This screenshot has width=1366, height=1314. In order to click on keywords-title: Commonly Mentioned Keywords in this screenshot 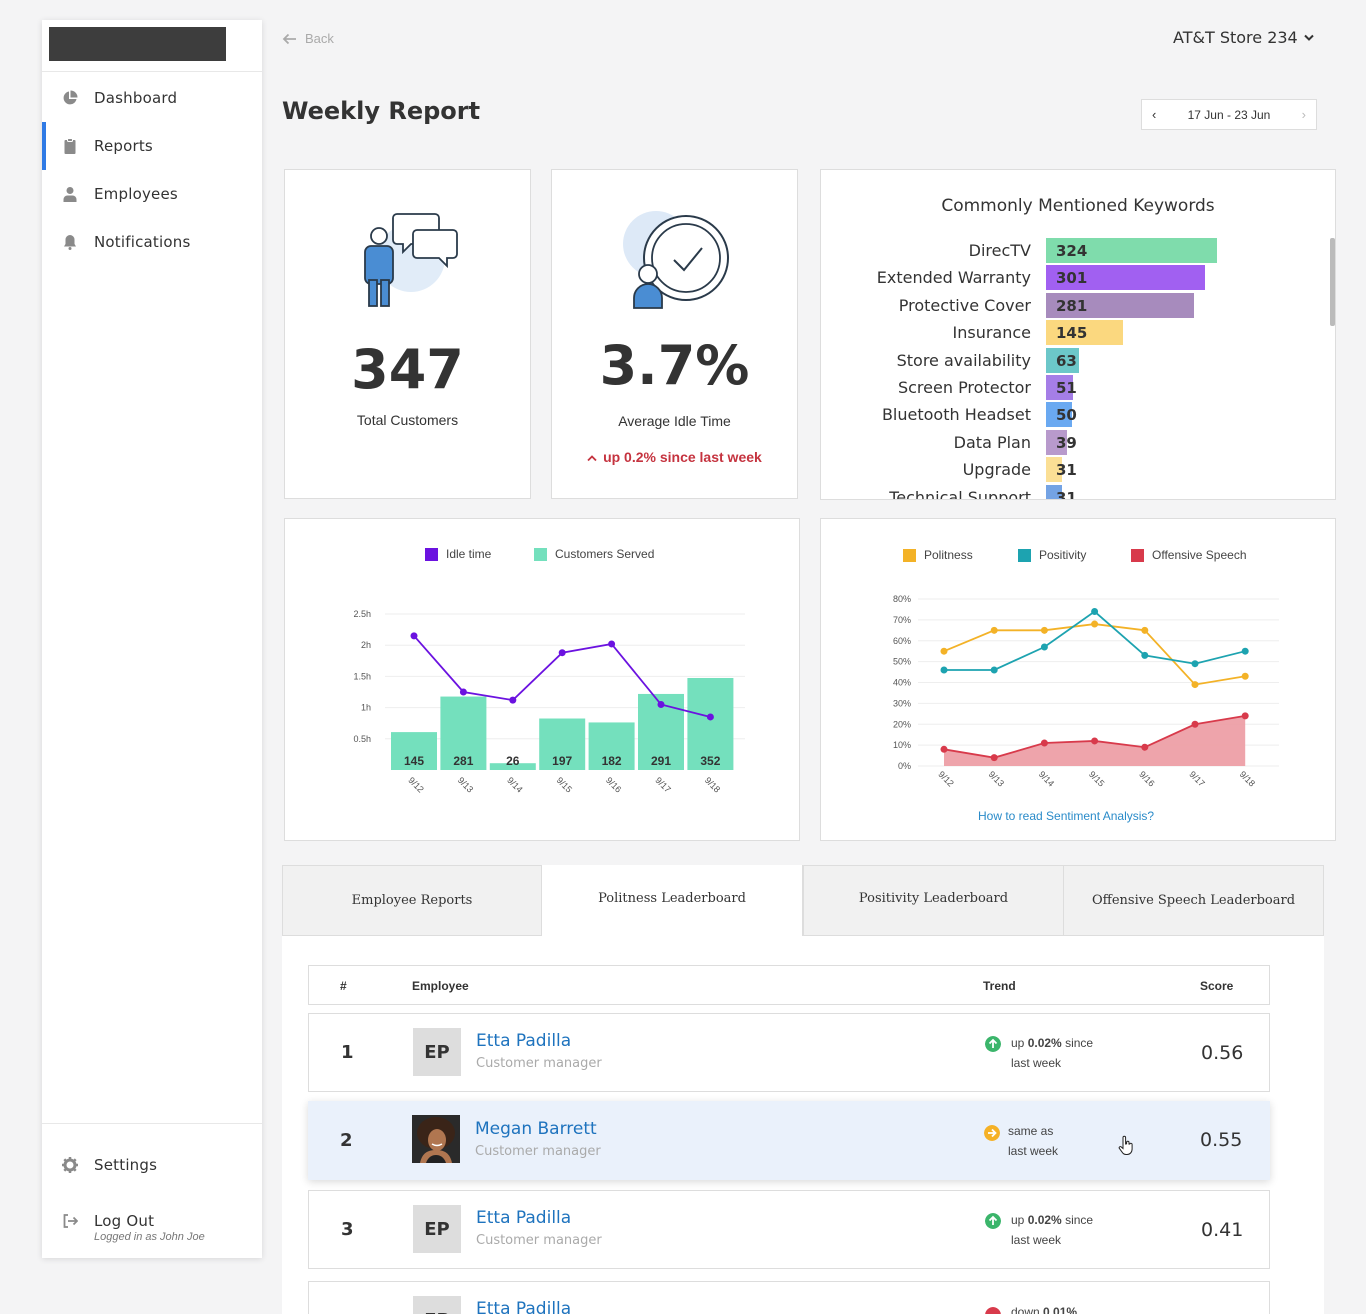, I will do `click(1078, 206)`.